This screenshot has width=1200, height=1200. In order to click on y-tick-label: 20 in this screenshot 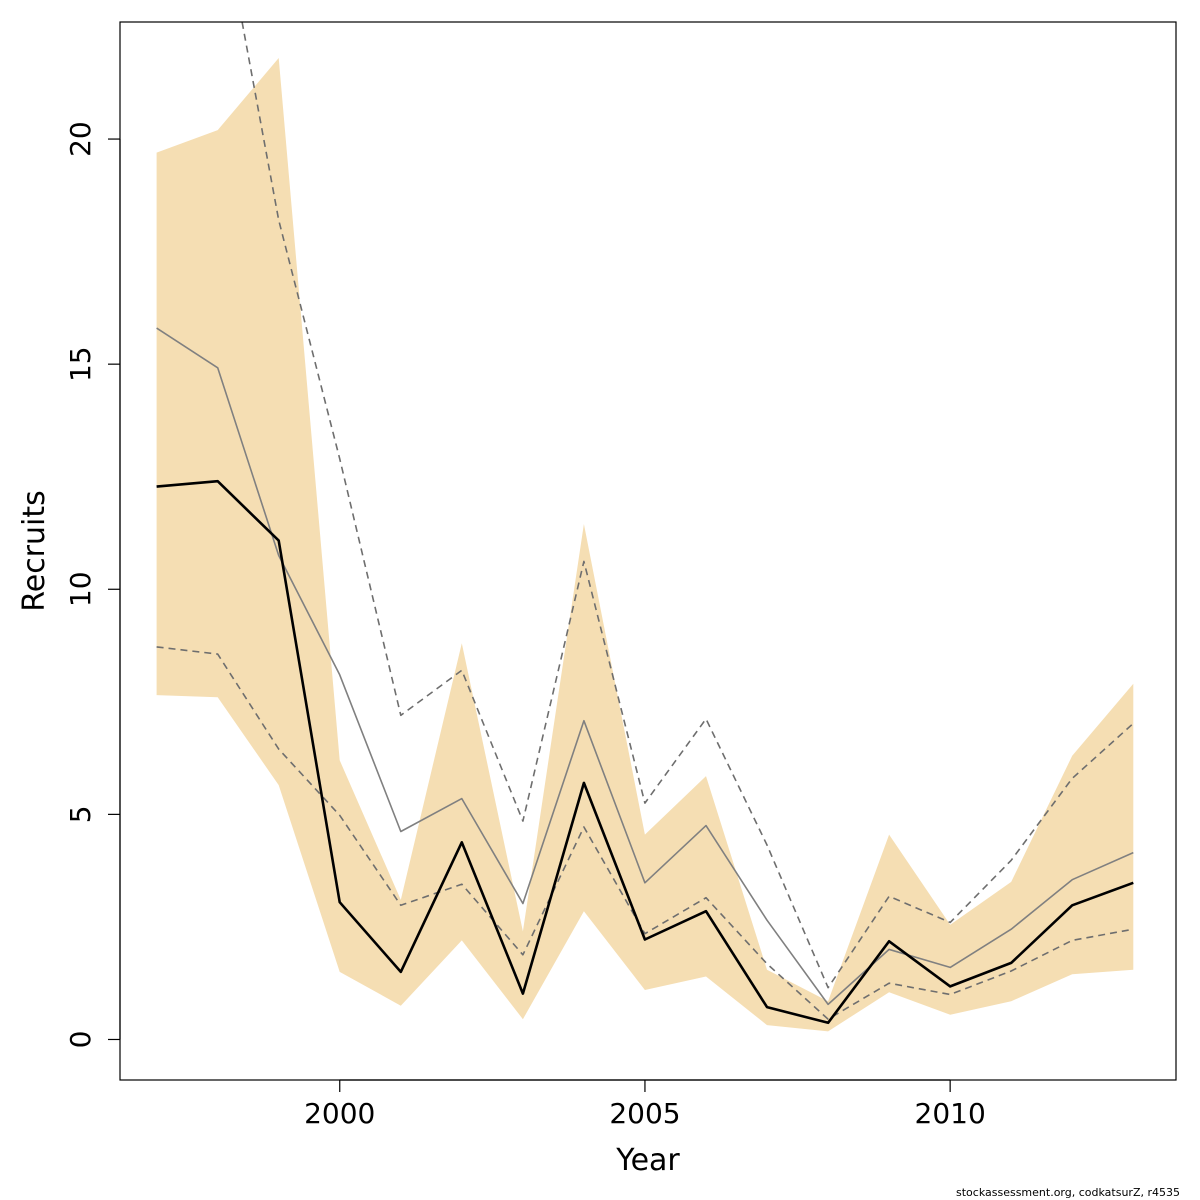, I will do `click(80, 139)`.